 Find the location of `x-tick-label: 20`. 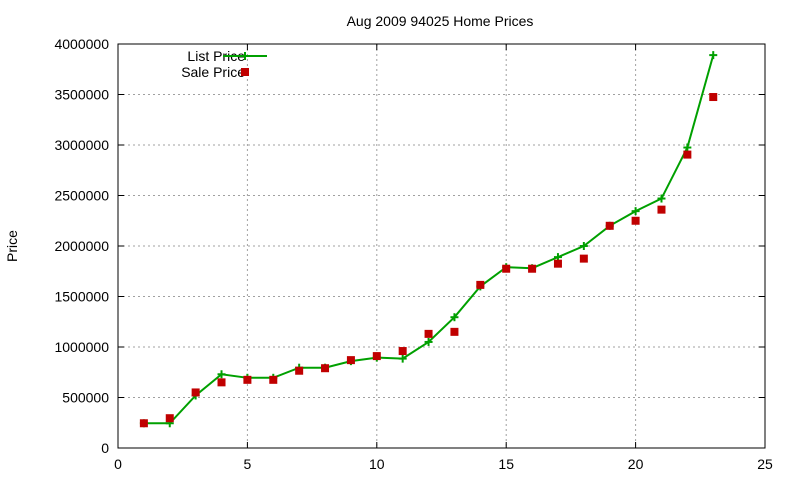

x-tick-label: 20 is located at coordinates (636, 464).